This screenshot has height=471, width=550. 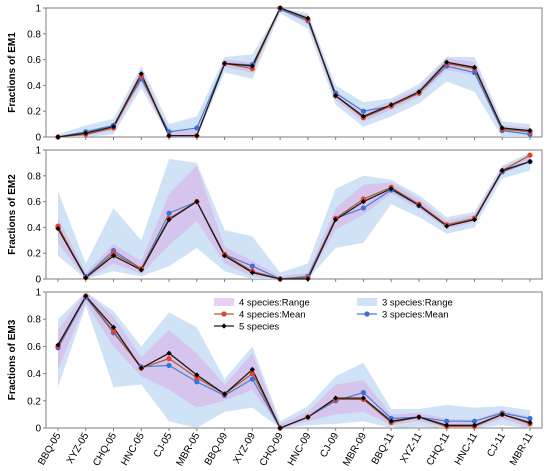 What do you see at coordinates (224, 302) in the screenshot?
I see `legend-swatch-4-species-range` at bounding box center [224, 302].